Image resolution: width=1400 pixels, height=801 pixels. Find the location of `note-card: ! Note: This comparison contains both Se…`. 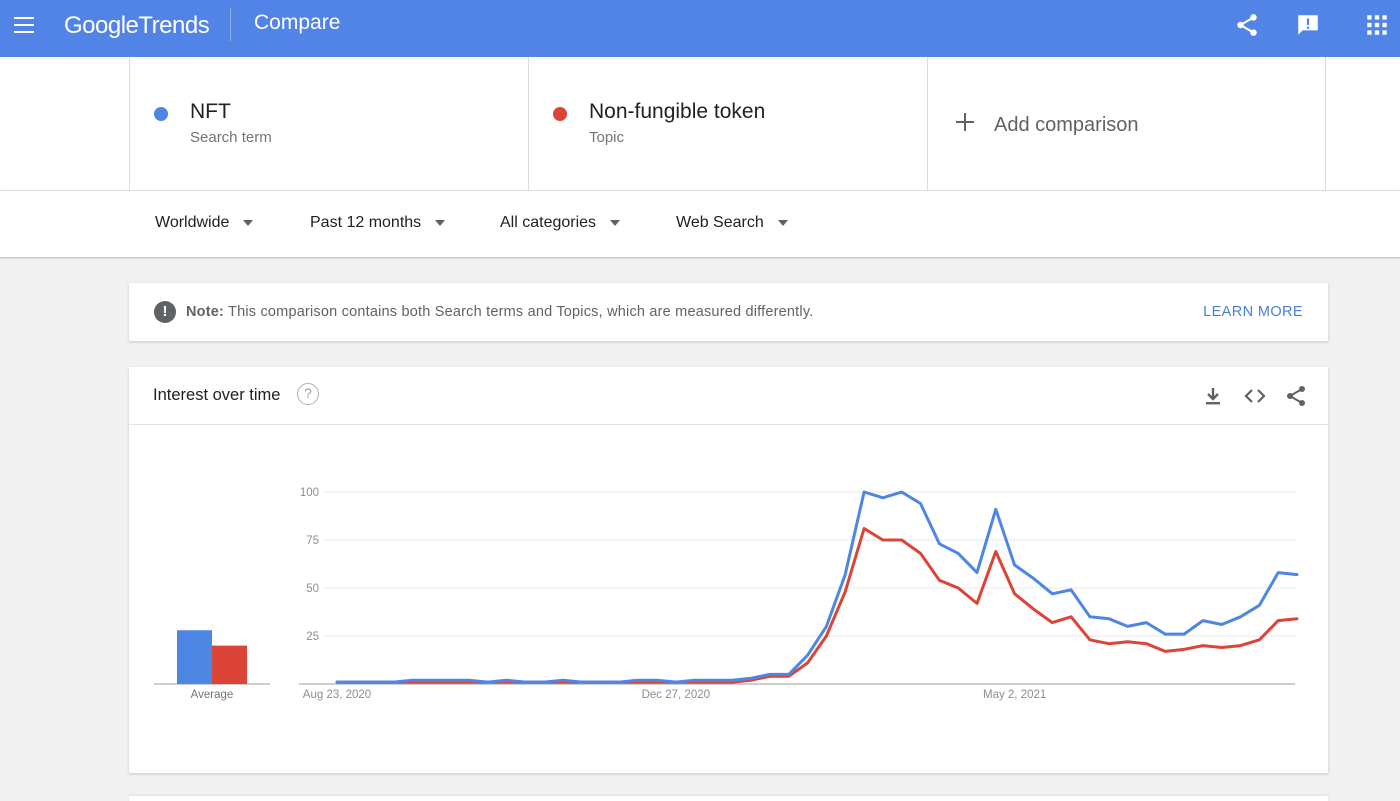

note-card: ! Note: This comparison contains both Se… is located at coordinates (728, 312).